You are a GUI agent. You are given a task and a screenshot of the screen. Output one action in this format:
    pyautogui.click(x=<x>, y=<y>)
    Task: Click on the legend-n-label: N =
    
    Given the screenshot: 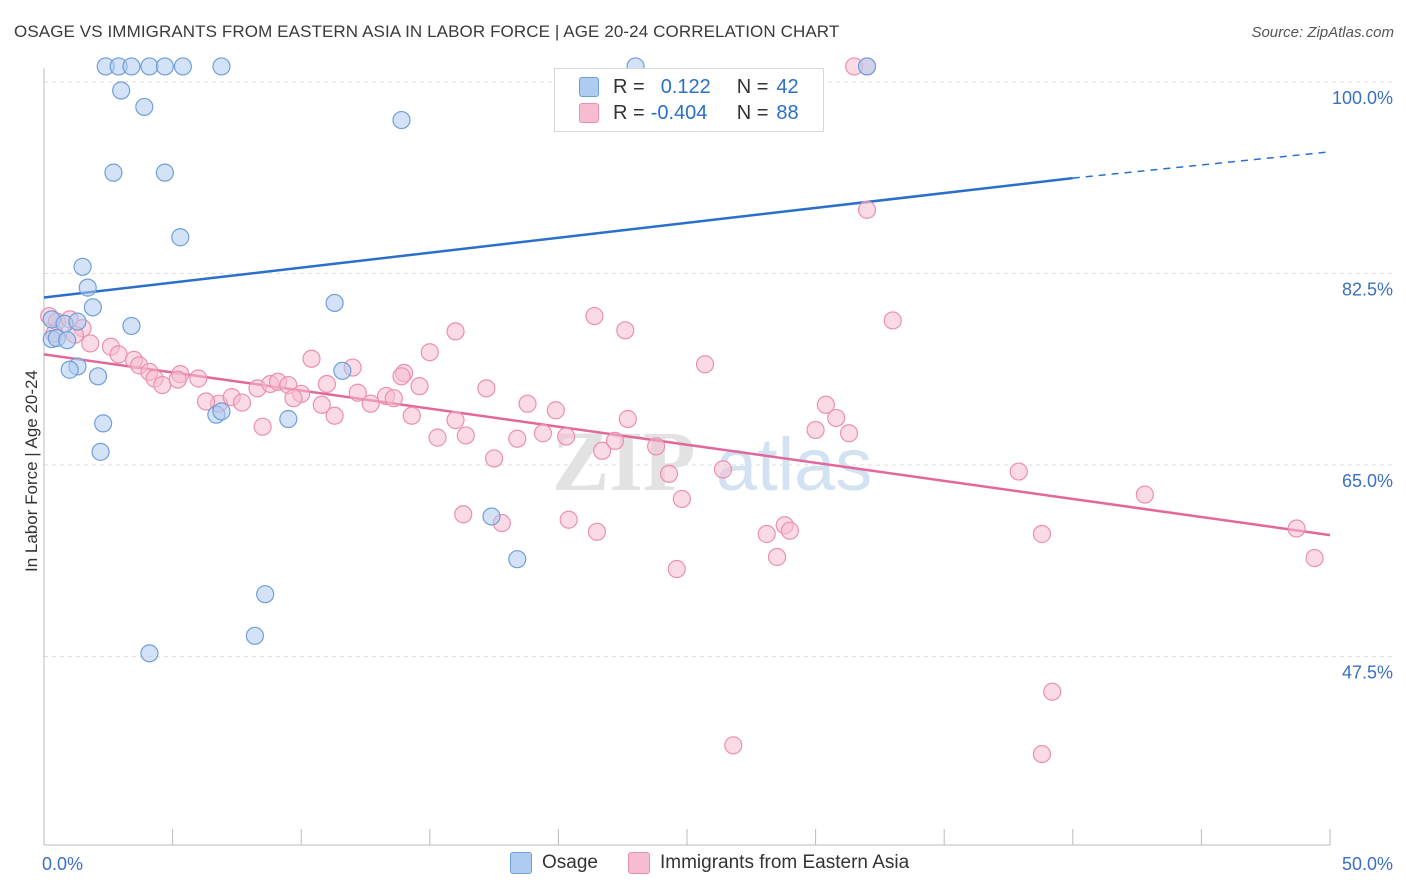 What is the action you would take?
    pyautogui.click(x=752, y=86)
    